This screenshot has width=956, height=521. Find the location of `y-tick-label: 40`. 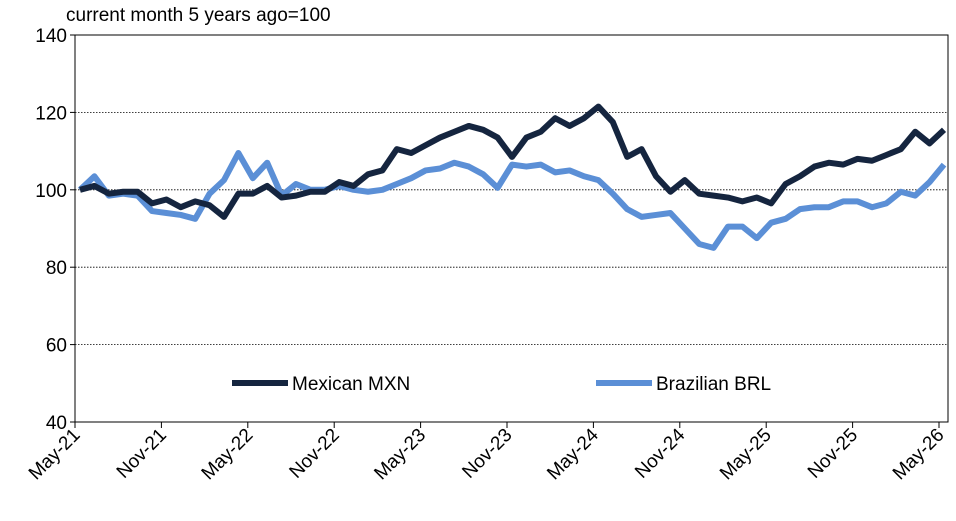

y-tick-label: 40 is located at coordinates (56, 423).